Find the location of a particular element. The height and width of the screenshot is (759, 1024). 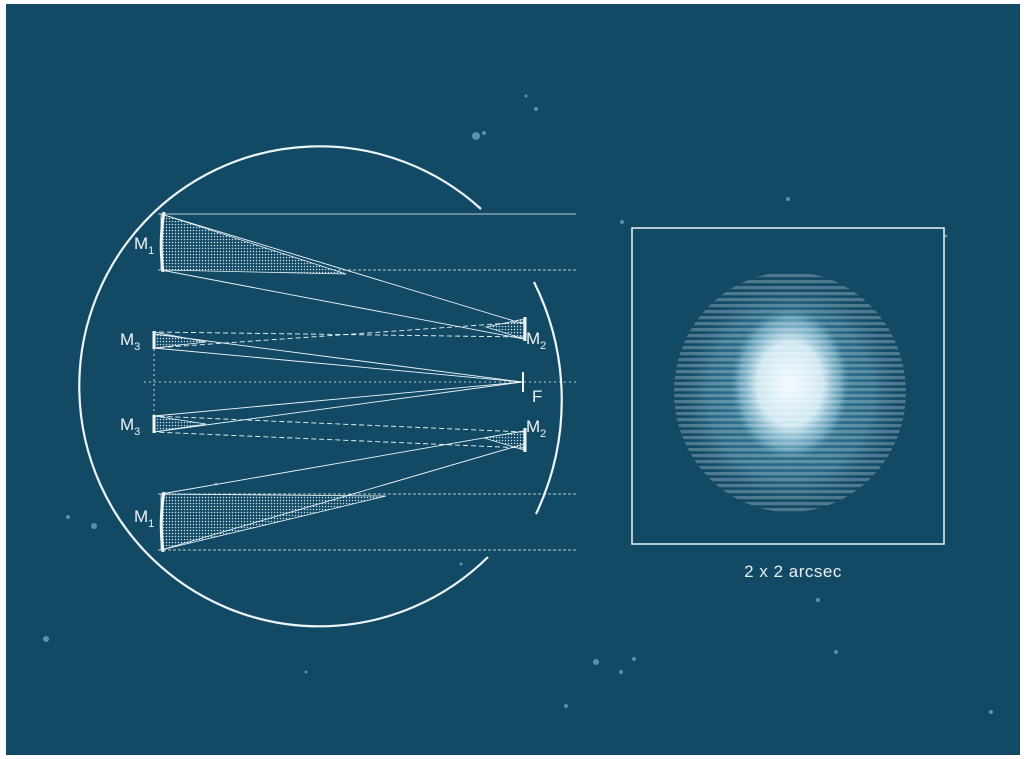

psf-frame is located at coordinates (788, 386).